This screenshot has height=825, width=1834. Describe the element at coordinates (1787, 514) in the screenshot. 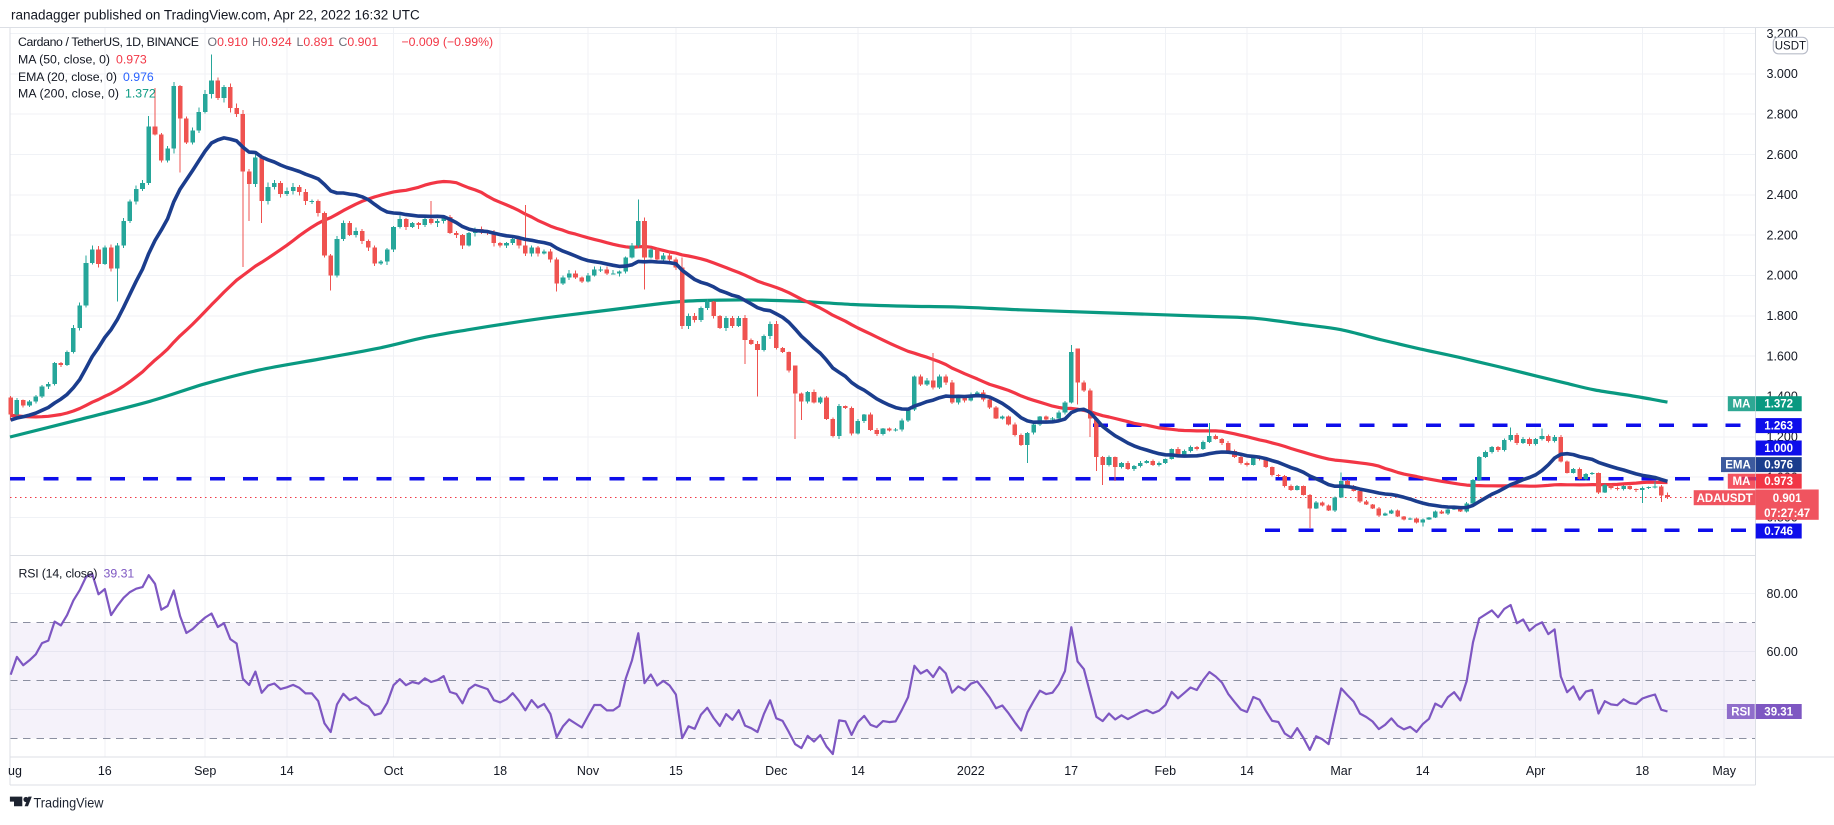

I see `svg-text: 07:27:47` at that location.